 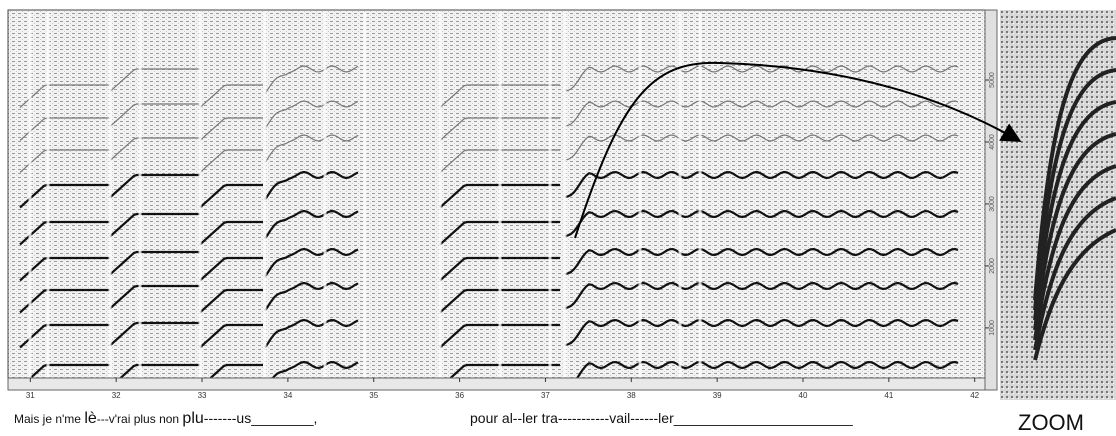 I want to click on x-tick-label: 38, so click(x=631, y=395).